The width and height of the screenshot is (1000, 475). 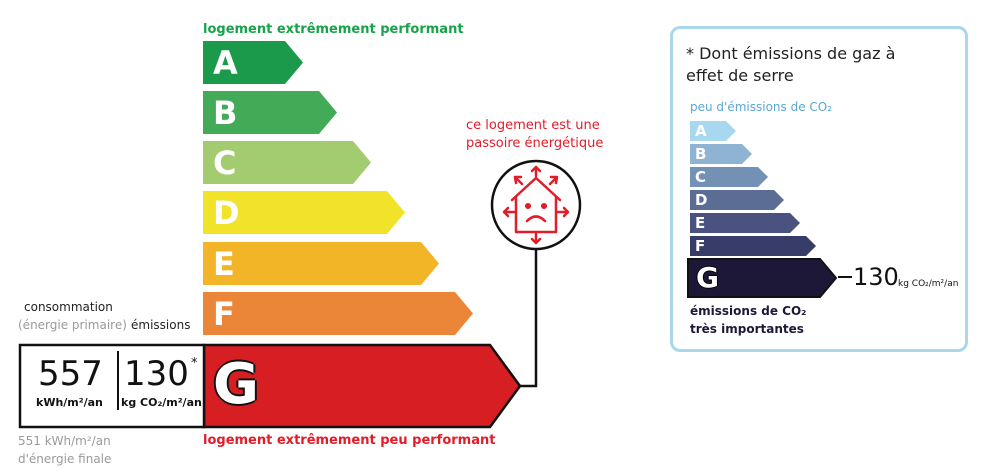 I want to click on passoire-circle, so click(x=536, y=205).